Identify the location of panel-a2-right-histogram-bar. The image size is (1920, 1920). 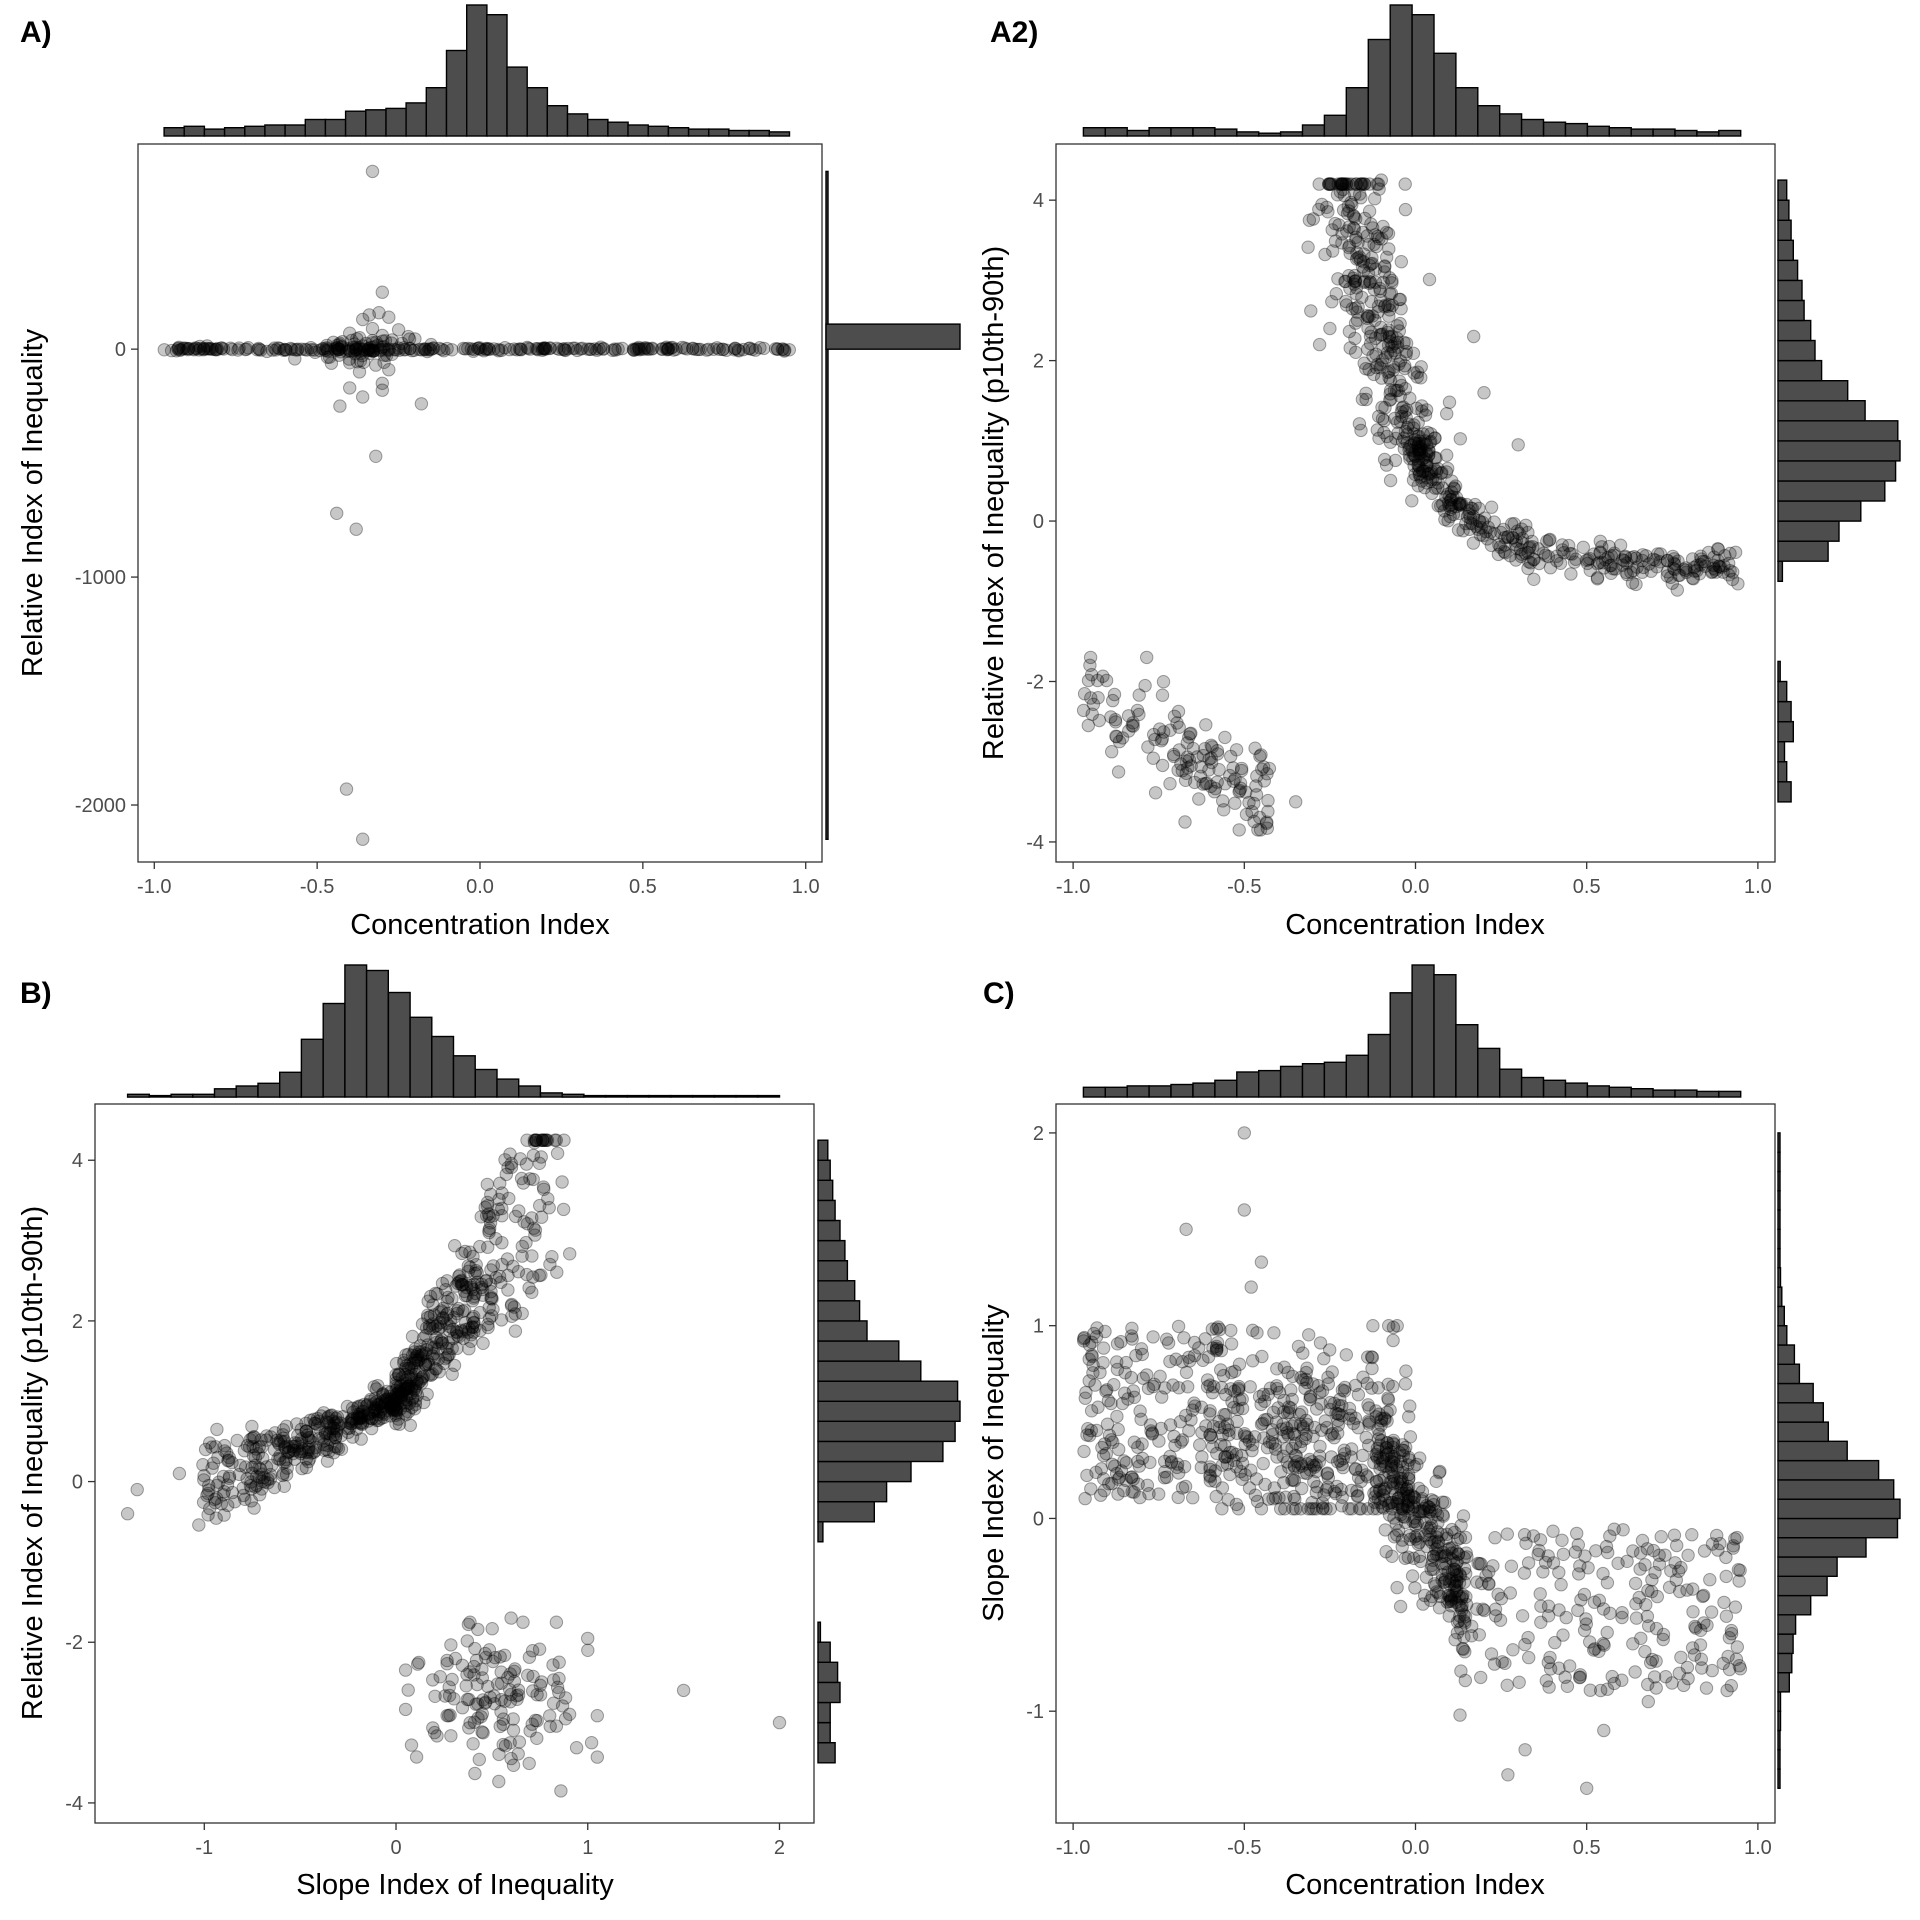
(1831, 491).